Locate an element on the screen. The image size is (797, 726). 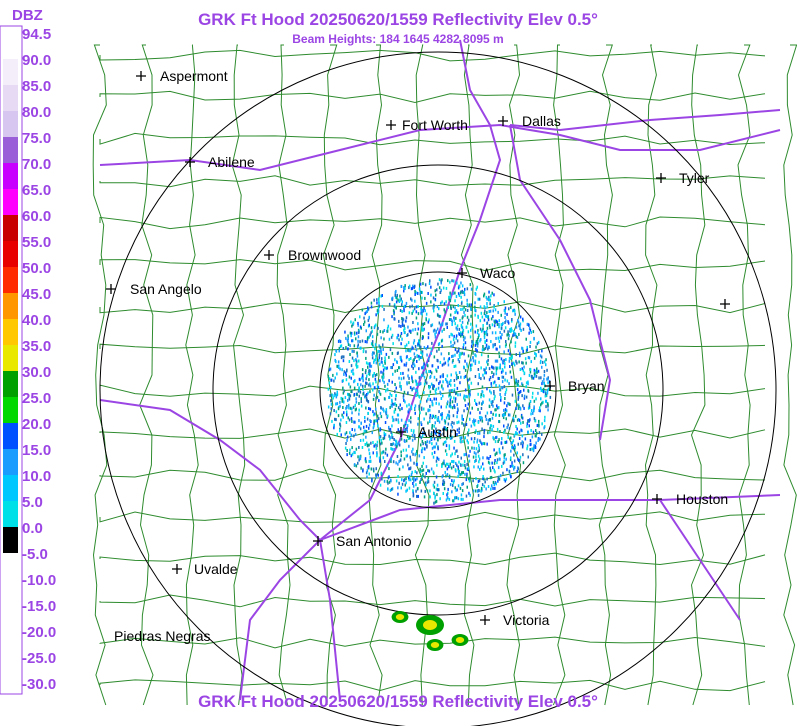
highway is located at coordinates (645, 120).